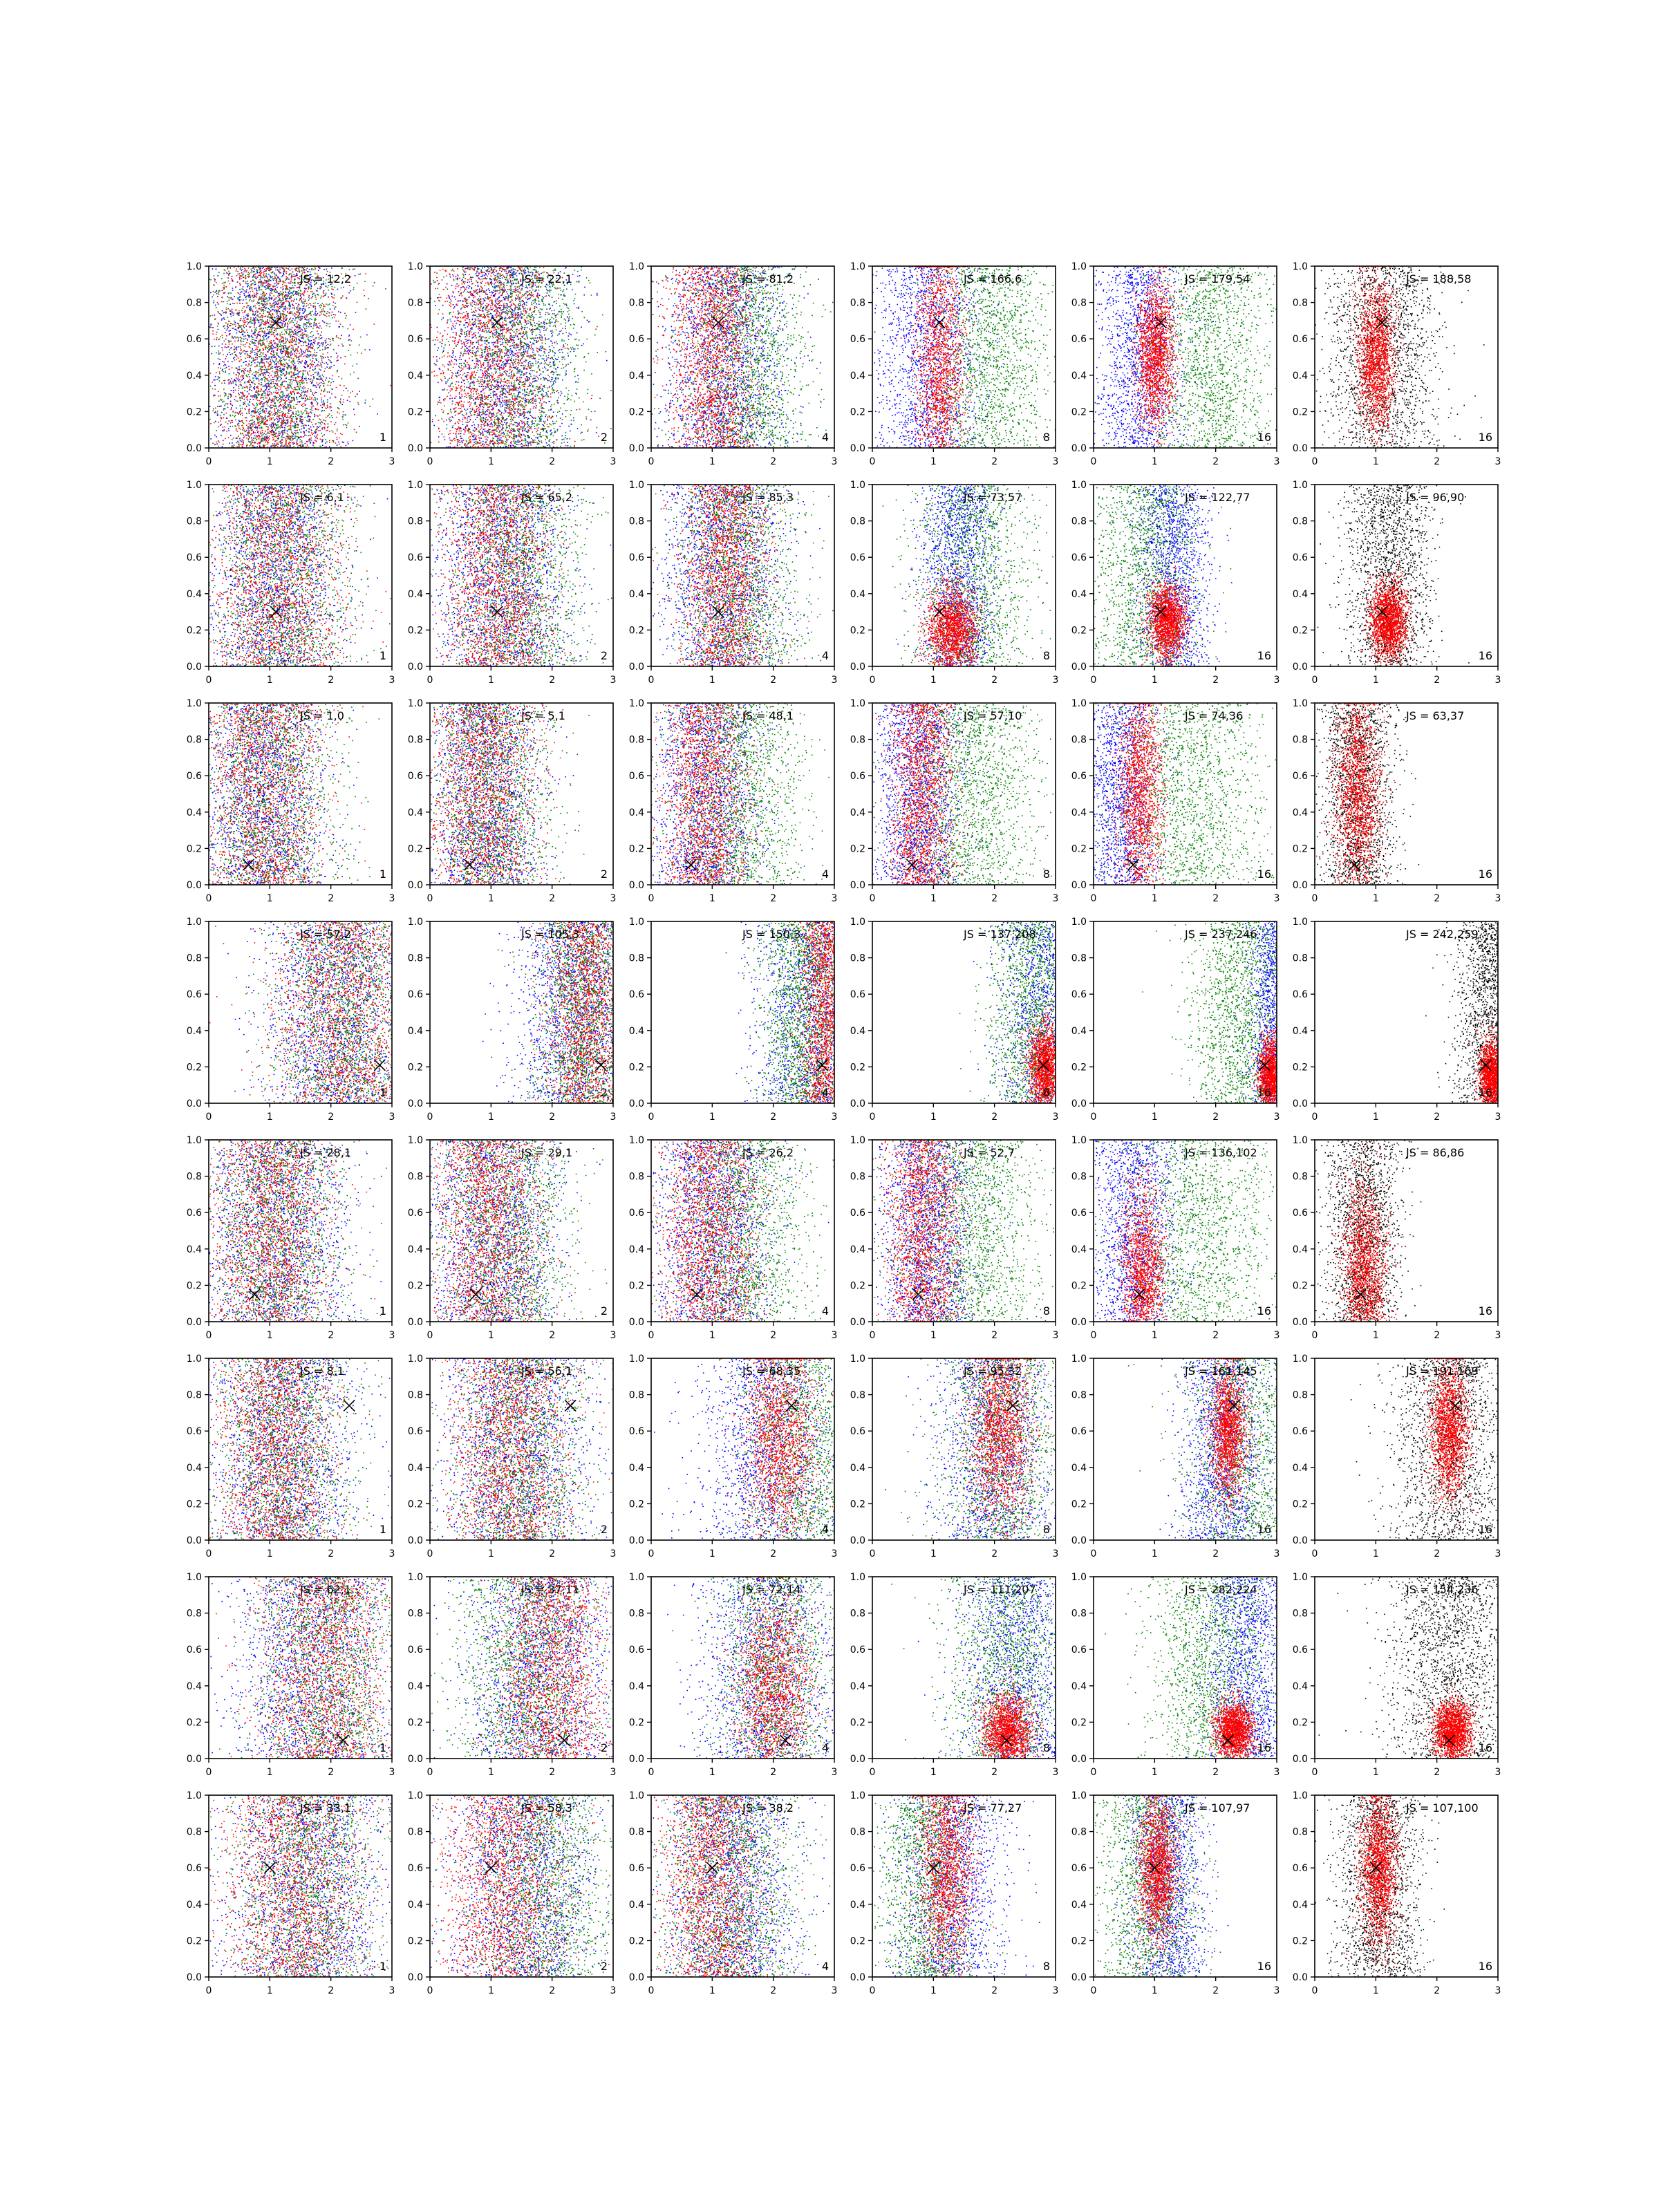  I want to click on js-annotation: JS = 62,1, so click(325, 1590).